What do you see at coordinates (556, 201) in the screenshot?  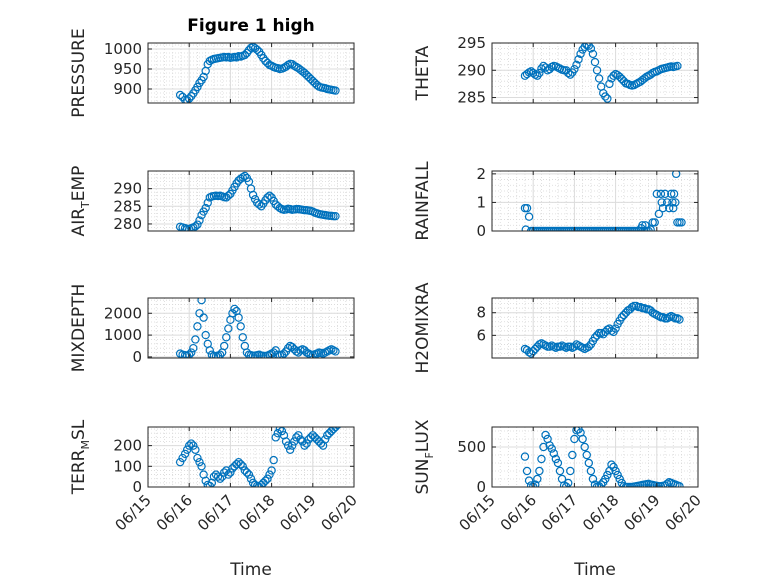 I see `subplot-rainfall: 0 1 2 RAINFALL` at bounding box center [556, 201].